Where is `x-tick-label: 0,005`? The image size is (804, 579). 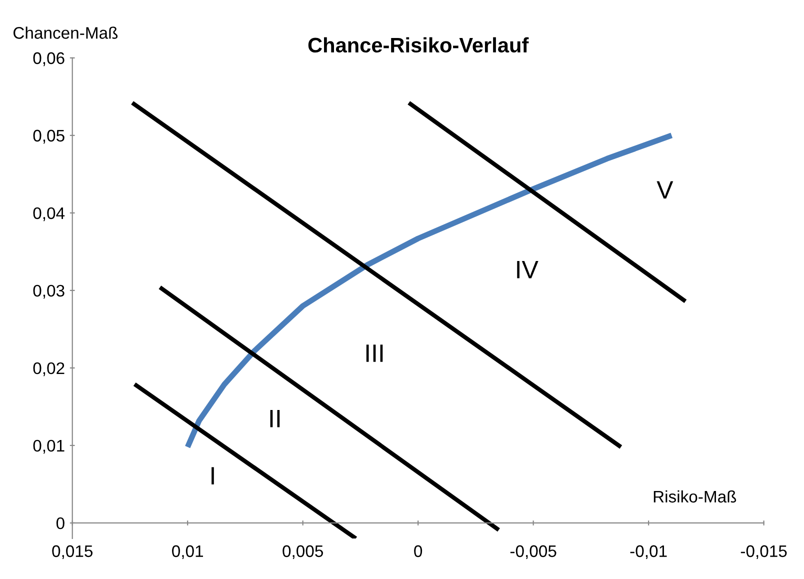
x-tick-label: 0,005 is located at coordinates (302, 552).